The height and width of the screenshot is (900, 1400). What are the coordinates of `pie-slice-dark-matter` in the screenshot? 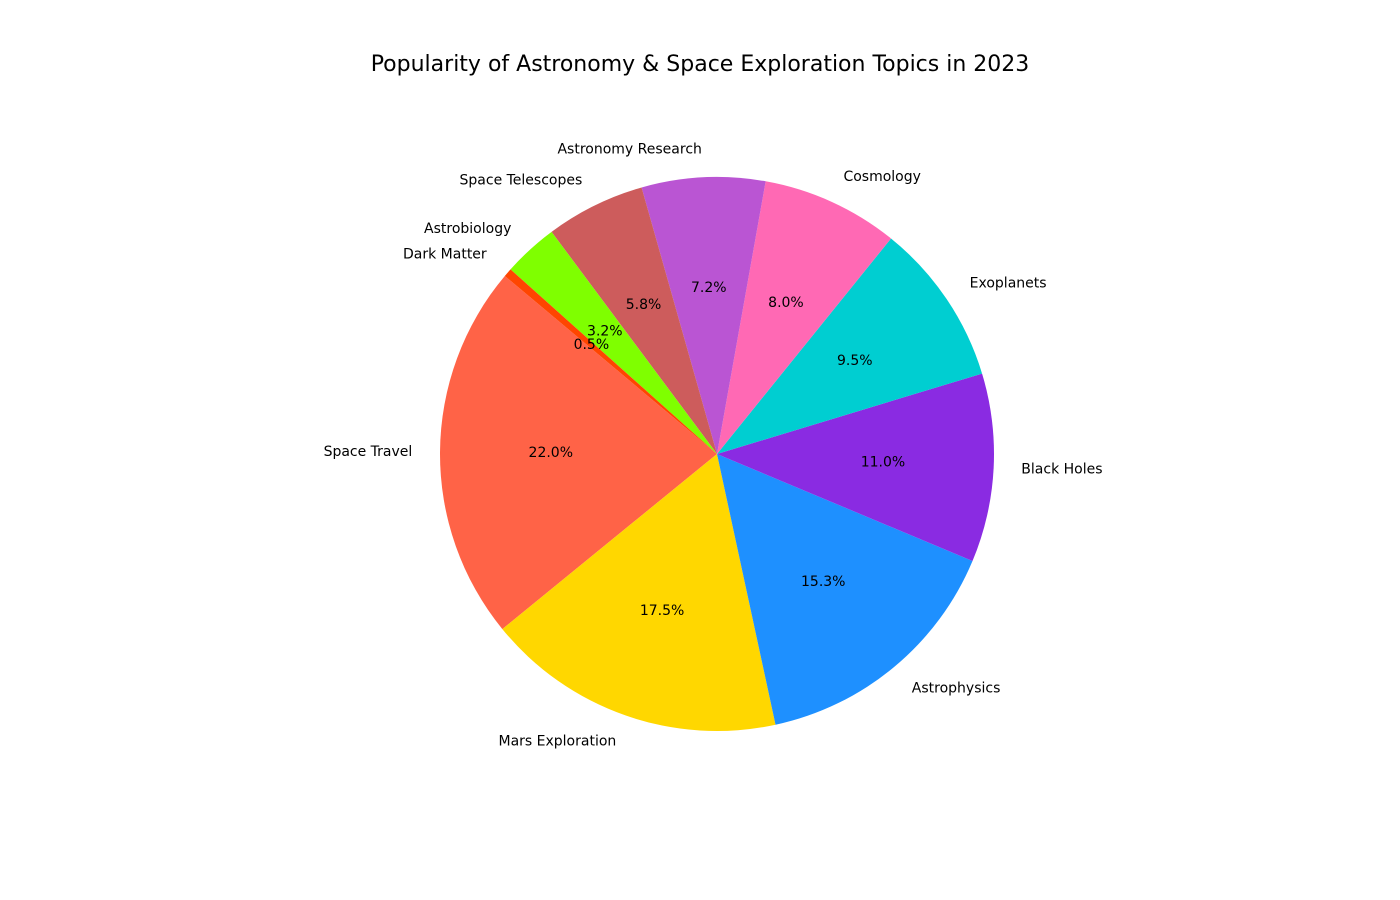 It's located at (610, 361).